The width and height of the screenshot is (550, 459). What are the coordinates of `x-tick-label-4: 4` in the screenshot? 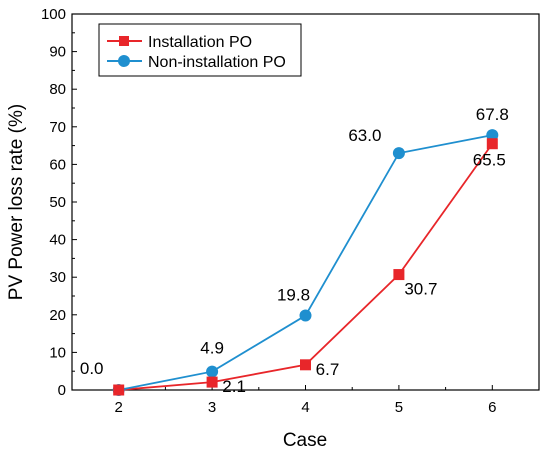 It's located at (305, 407).